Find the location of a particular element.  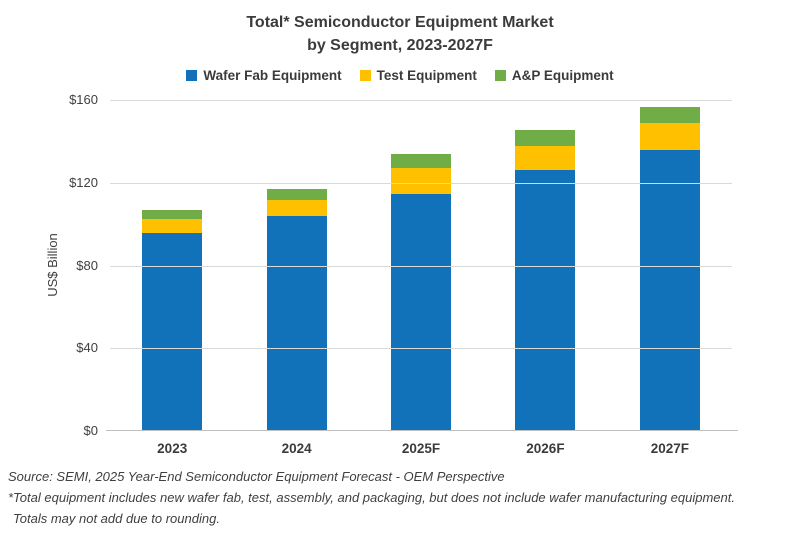

bar-segment-wafer-fab-2026F is located at coordinates (545, 300).